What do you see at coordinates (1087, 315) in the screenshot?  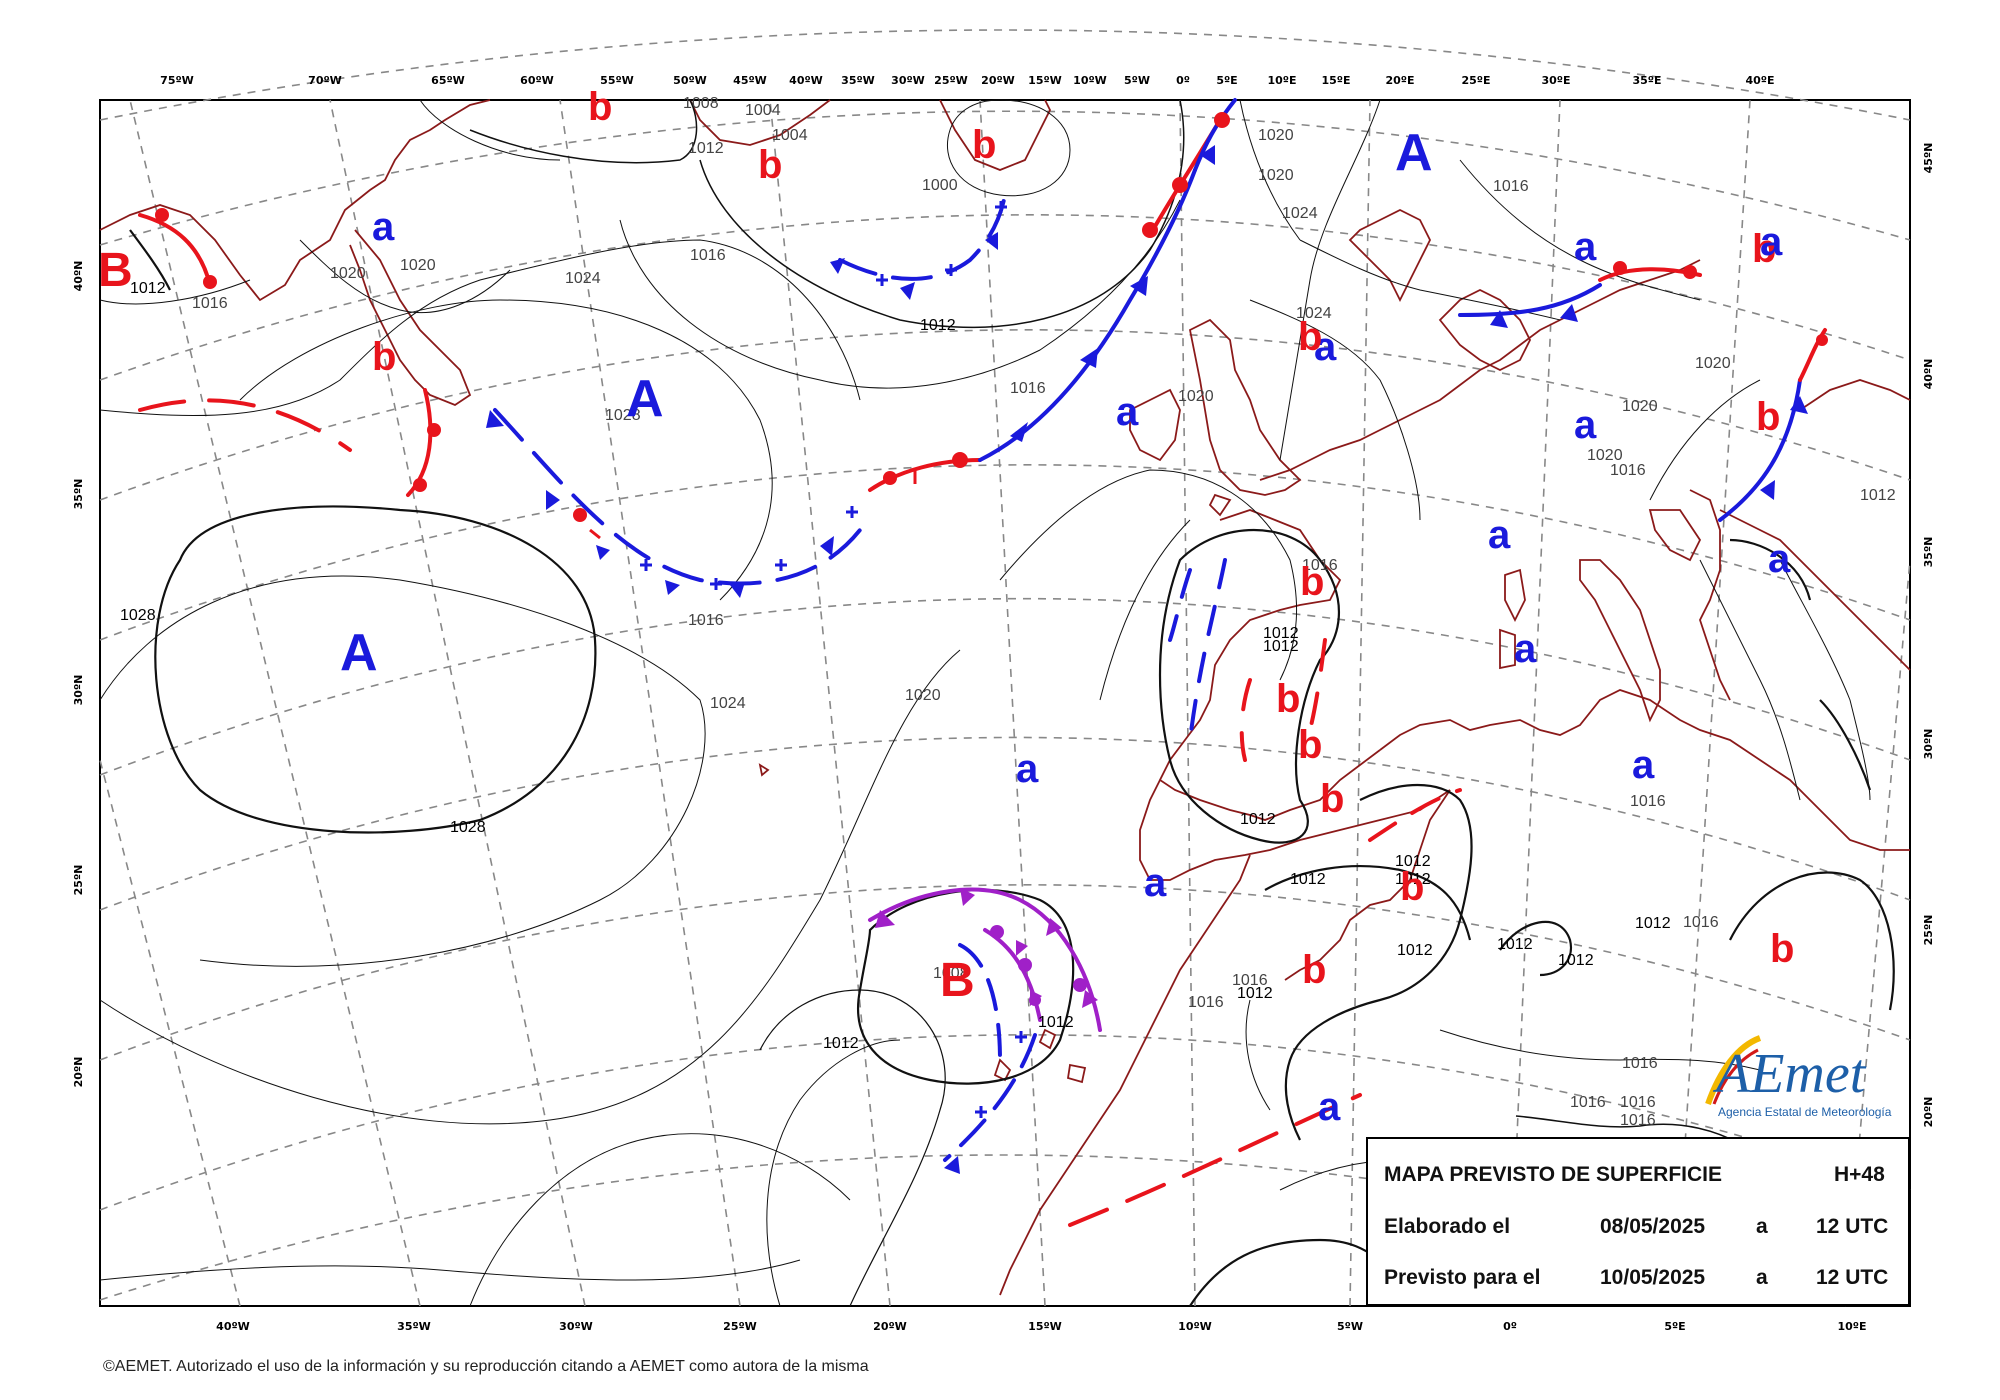 I see `cold-front-main` at bounding box center [1087, 315].